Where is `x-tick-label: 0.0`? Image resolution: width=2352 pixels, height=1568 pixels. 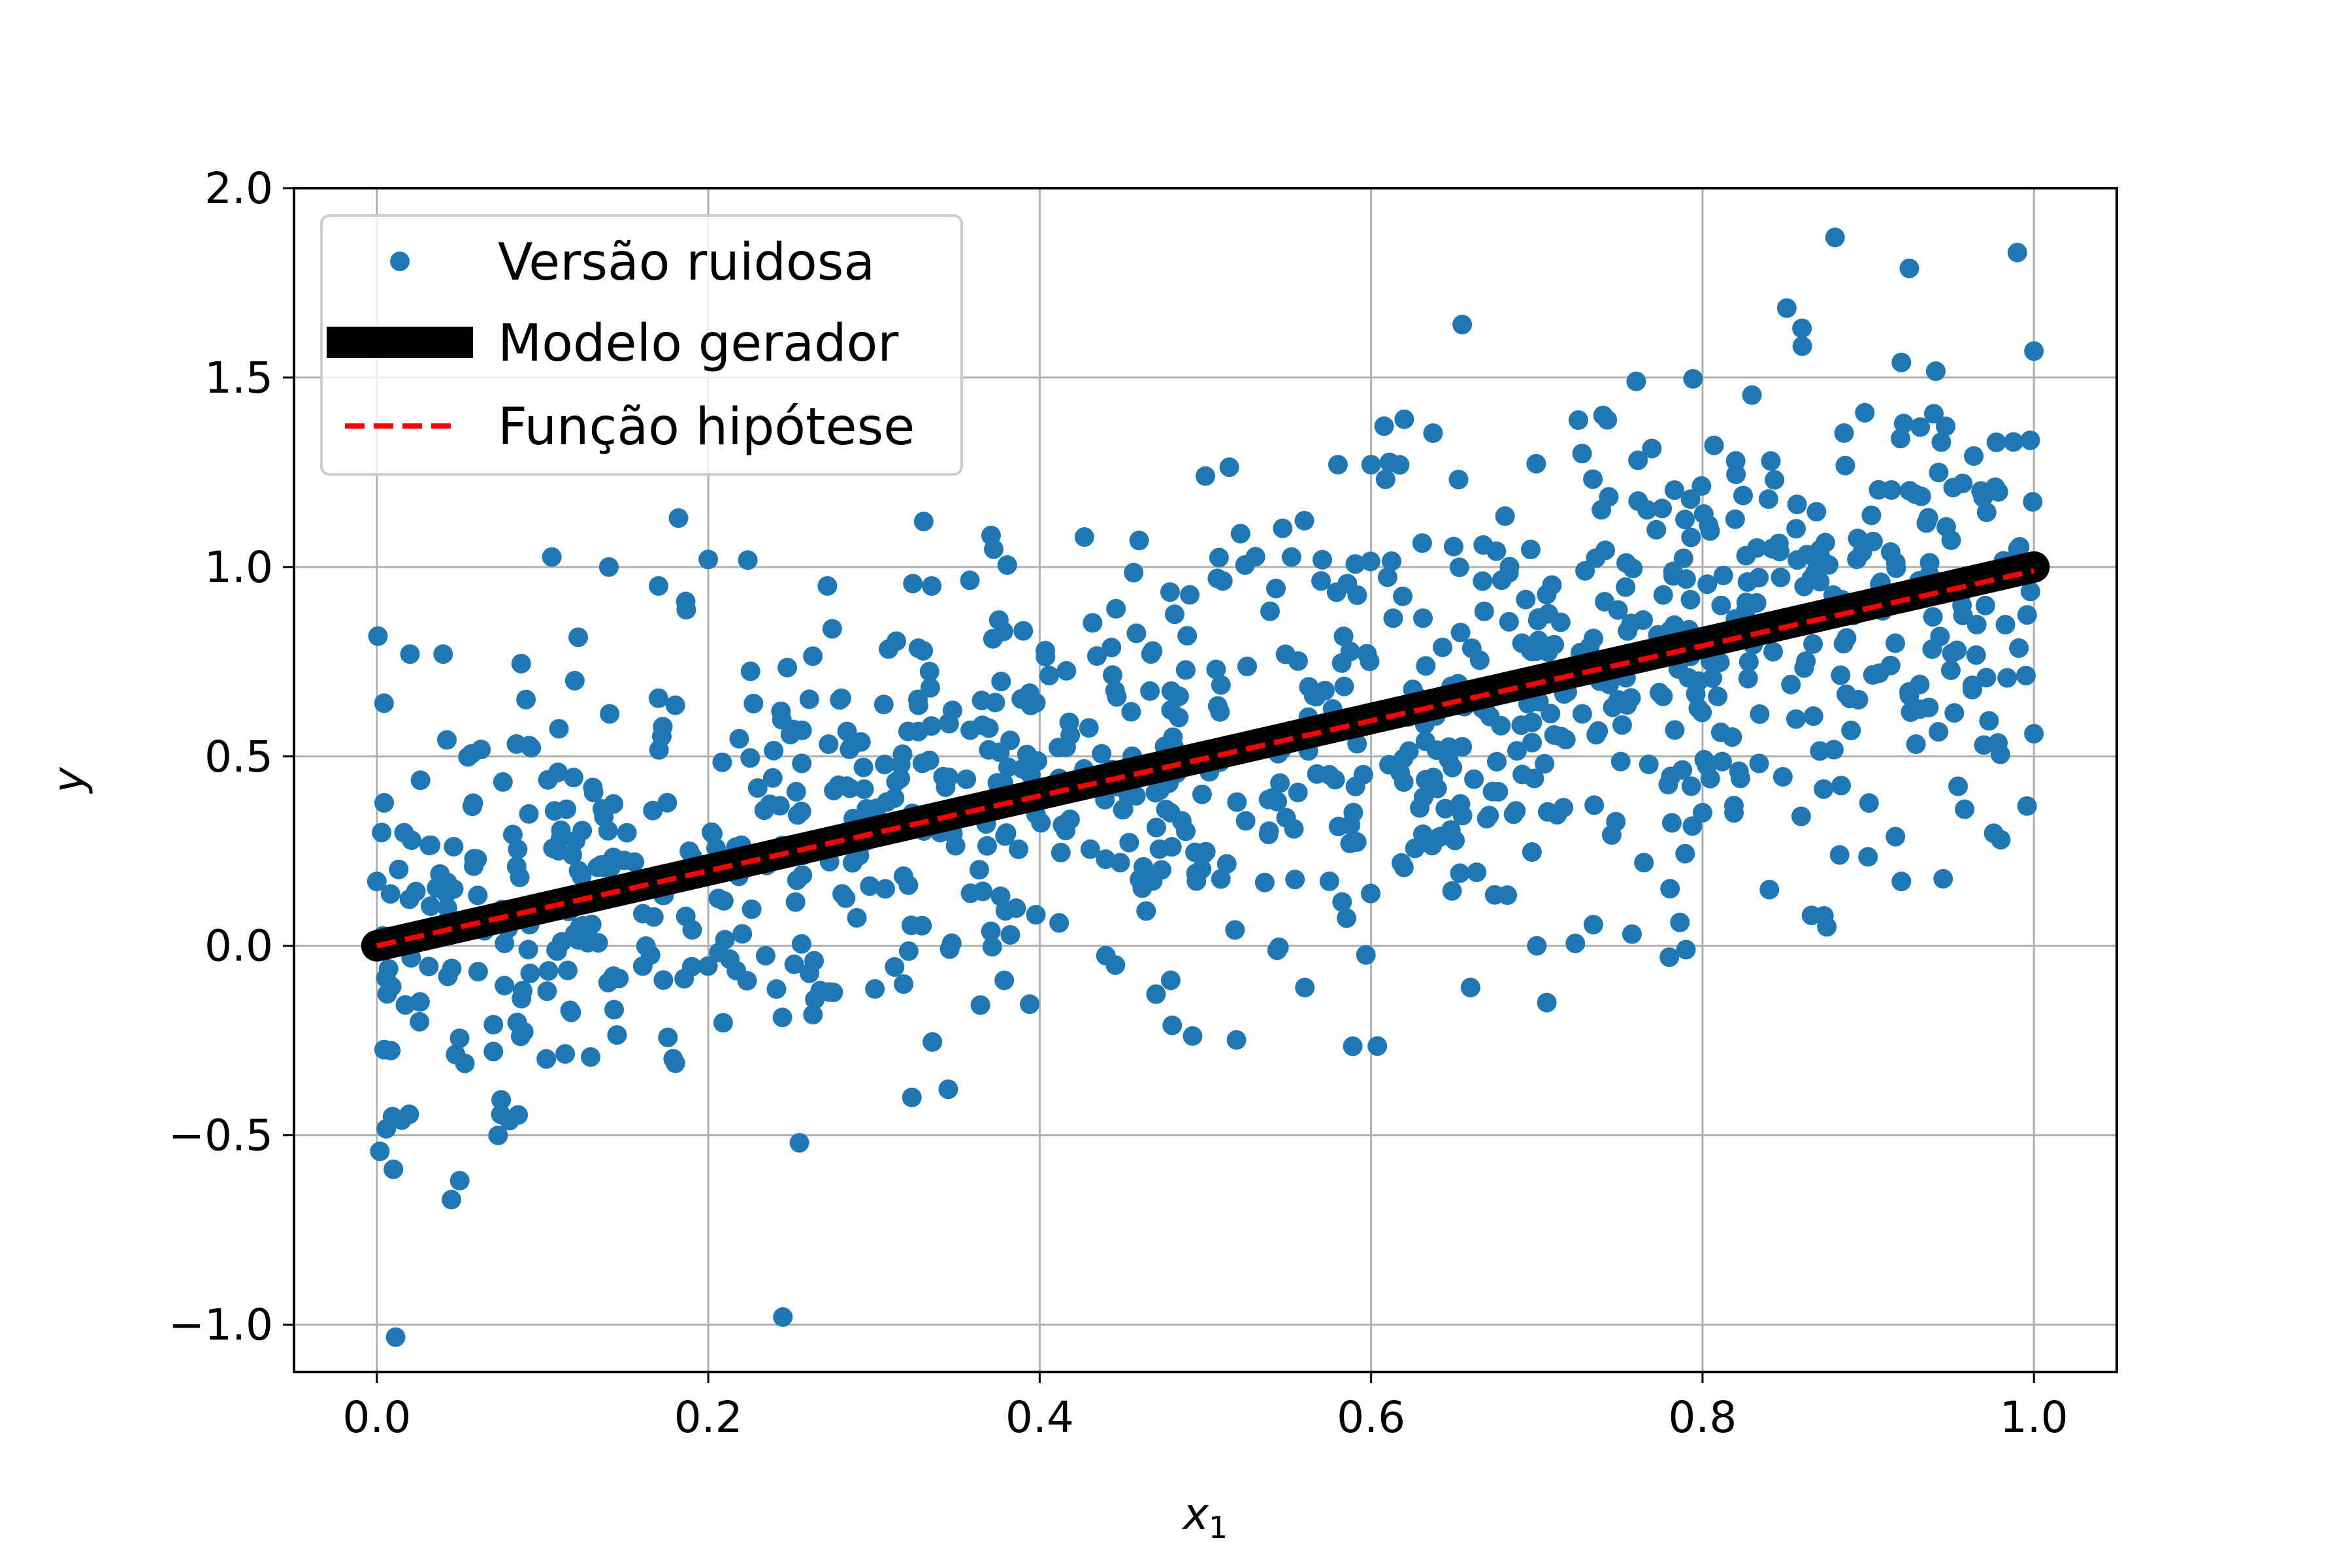
x-tick-label: 0.0 is located at coordinates (376, 1417).